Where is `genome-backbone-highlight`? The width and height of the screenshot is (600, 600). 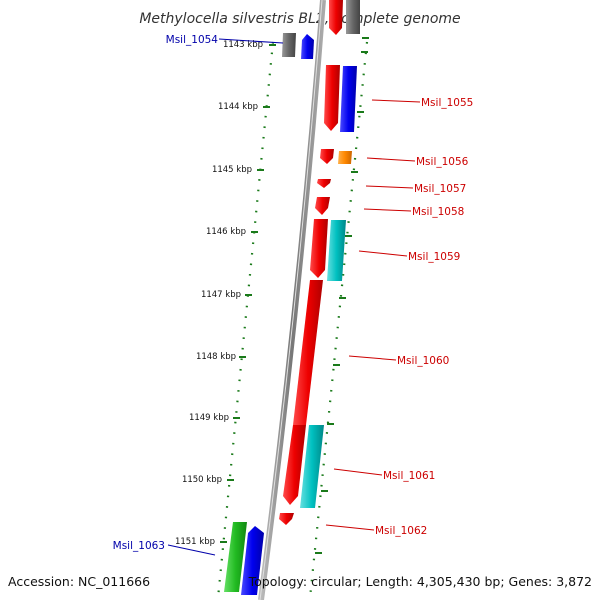 genome-backbone-highlight is located at coordinates (291, 300).